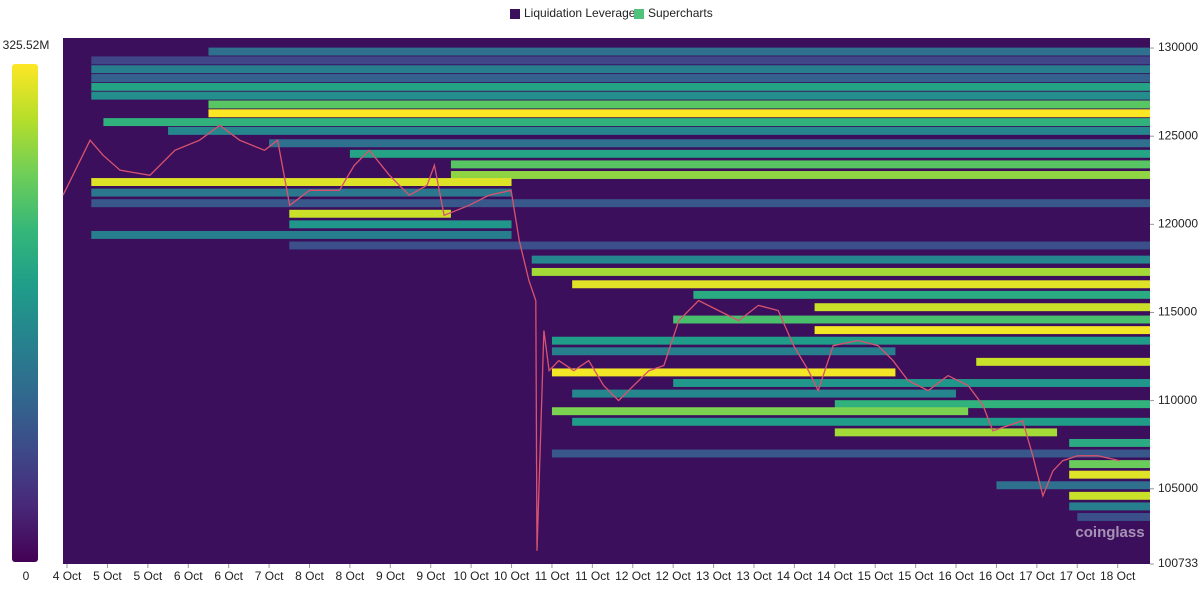  Describe the element at coordinates (580, 13) in the screenshot. I see `legend-label: Liquidation Leverage` at that location.